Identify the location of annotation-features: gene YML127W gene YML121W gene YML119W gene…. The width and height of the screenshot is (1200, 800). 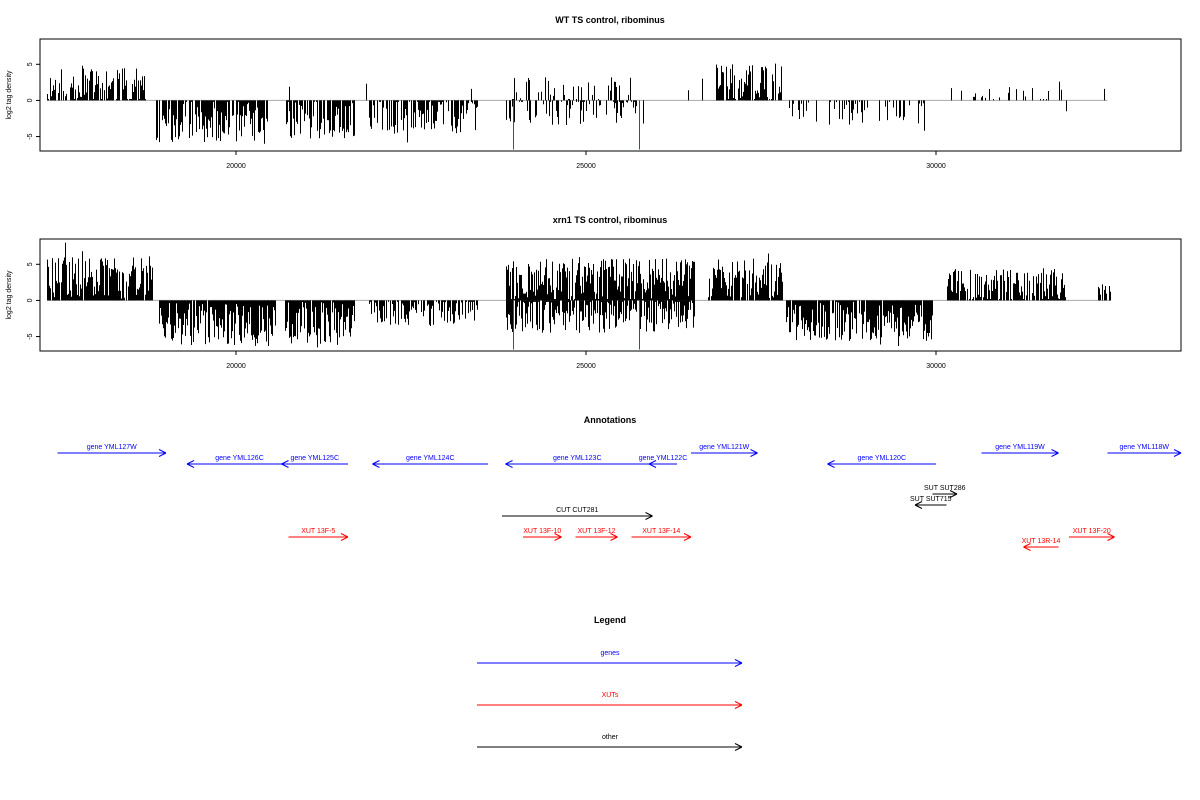
(619, 497).